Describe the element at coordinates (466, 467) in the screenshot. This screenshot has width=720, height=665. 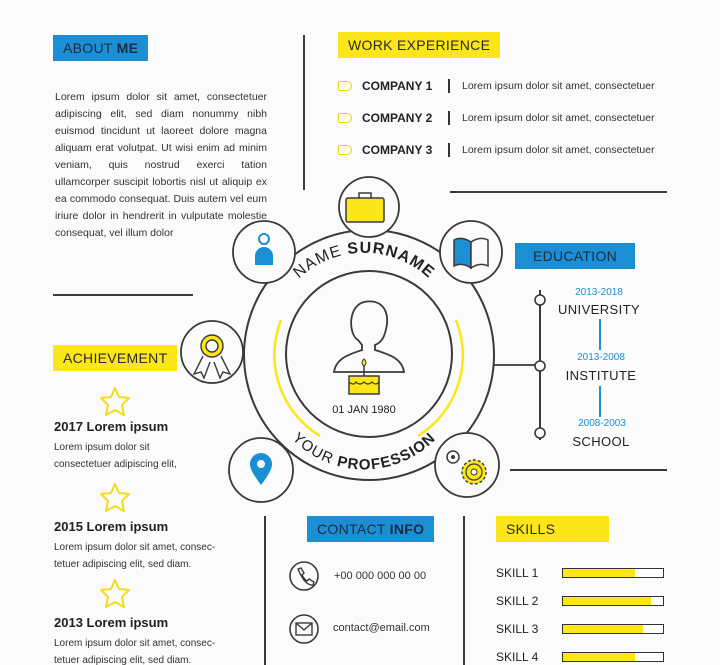
I see `gear-icon` at that location.